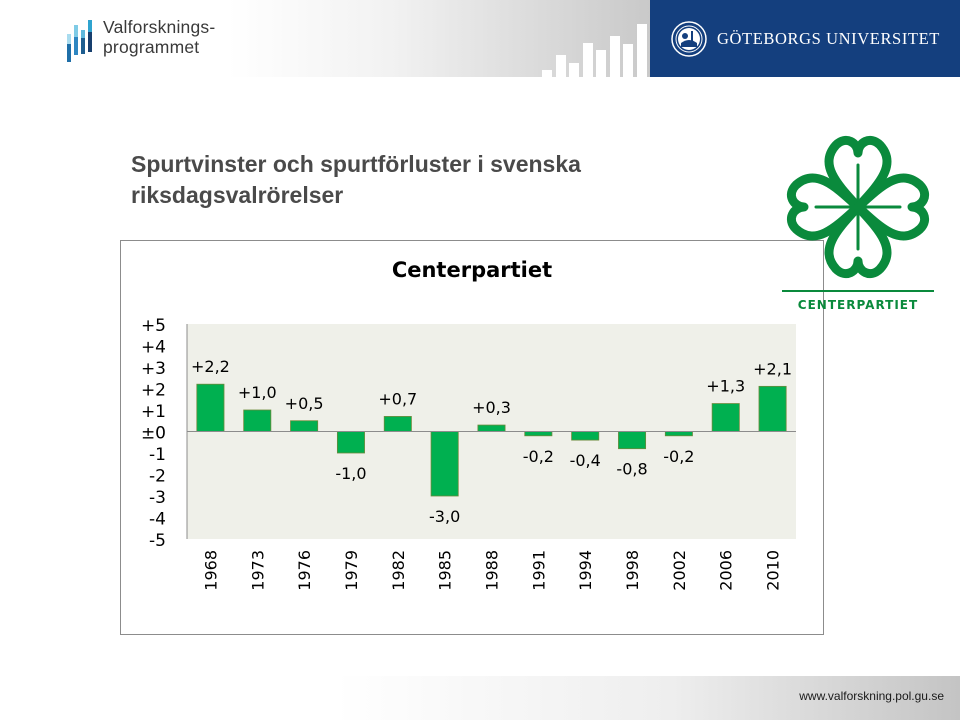 This screenshot has width=960, height=720. What do you see at coordinates (538, 434) in the screenshot?
I see `bar-1991` at bounding box center [538, 434].